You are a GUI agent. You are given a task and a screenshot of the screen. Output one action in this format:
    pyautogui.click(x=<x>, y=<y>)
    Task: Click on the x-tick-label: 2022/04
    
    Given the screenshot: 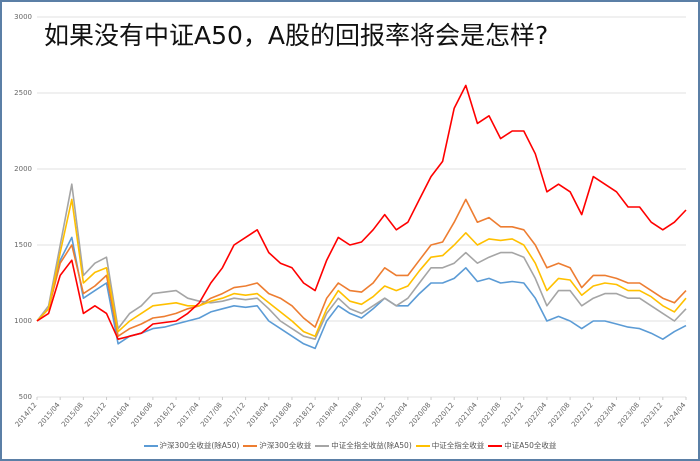 What is the action you would take?
    pyautogui.click(x=536, y=415)
    